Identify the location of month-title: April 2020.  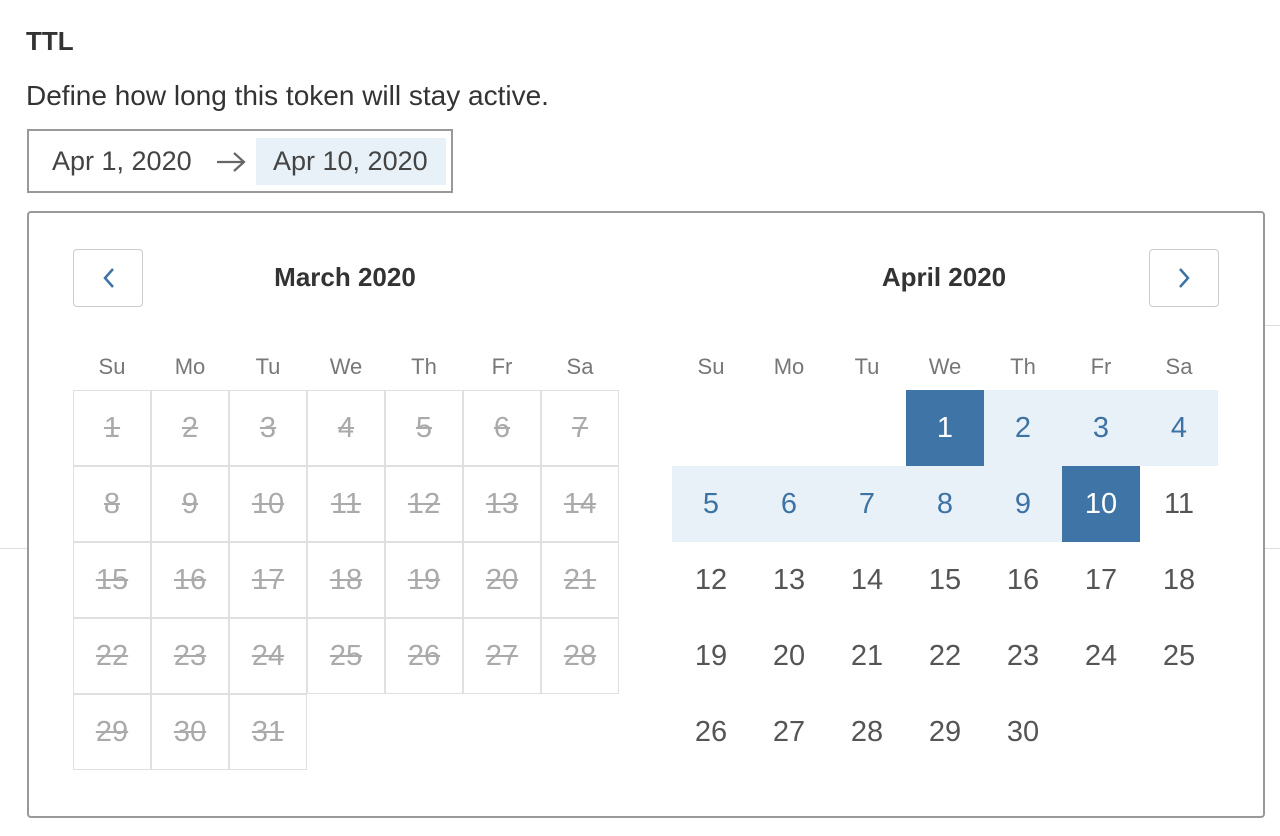
(944, 277).